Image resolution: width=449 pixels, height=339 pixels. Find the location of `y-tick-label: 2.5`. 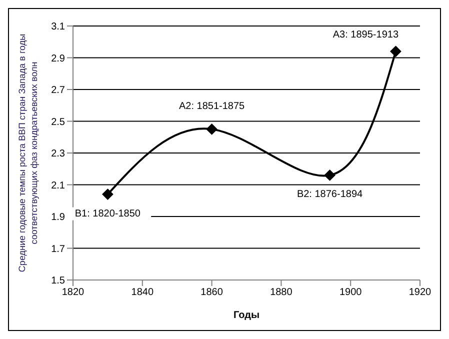

y-tick-label: 2.5 is located at coordinates (58, 122).